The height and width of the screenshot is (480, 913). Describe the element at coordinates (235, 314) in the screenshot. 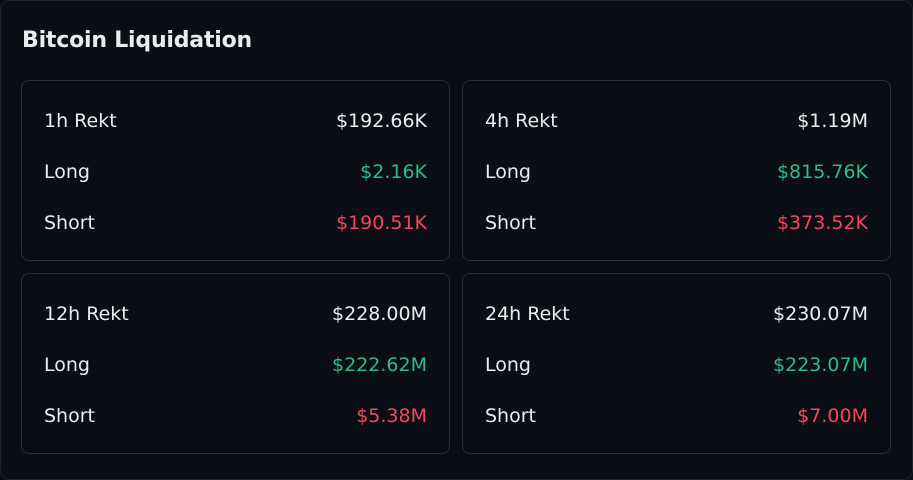

I see `total-row: 12h Rekt $228.00M` at that location.